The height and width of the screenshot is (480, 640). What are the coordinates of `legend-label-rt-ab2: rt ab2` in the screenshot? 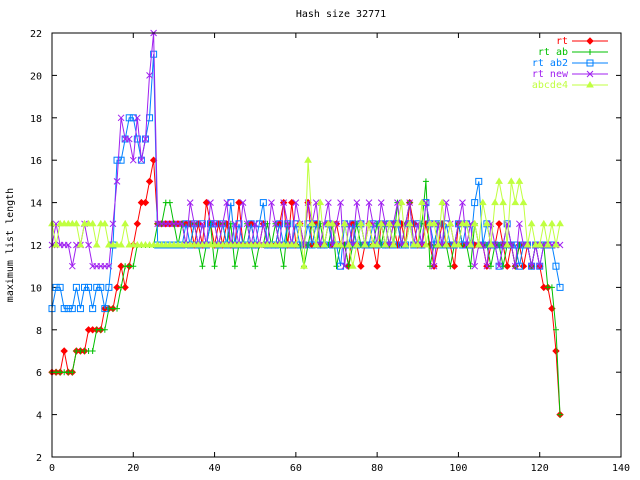 It's located at (550, 63).